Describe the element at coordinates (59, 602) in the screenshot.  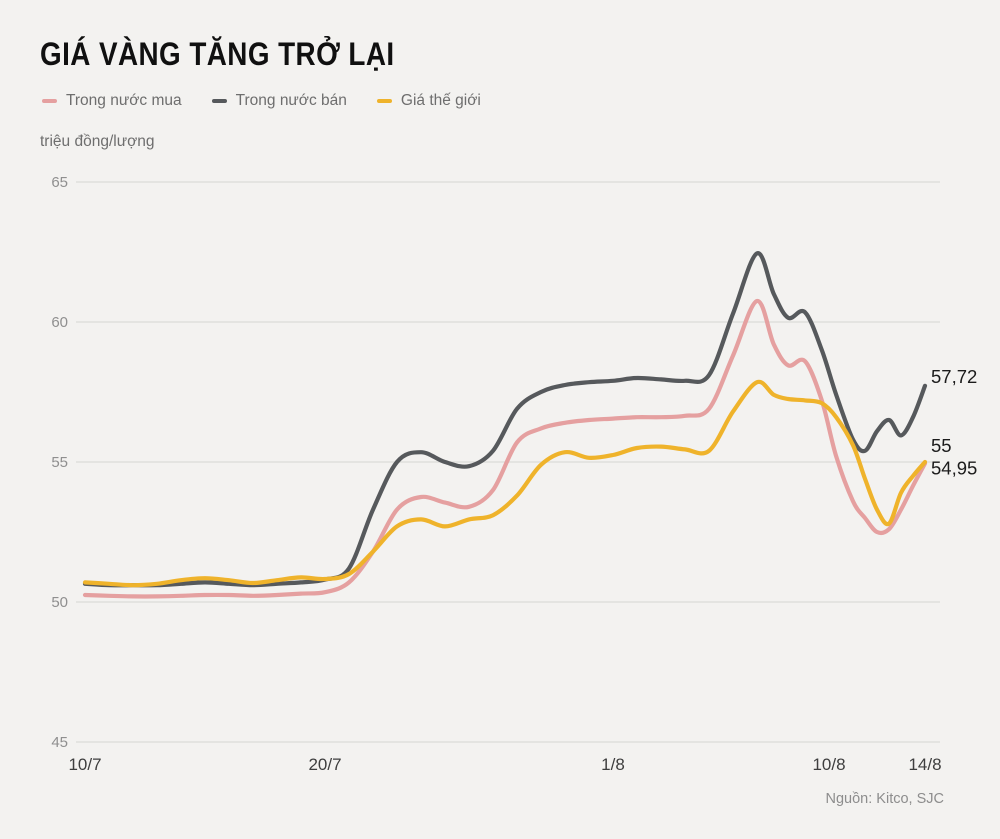
I see `y-axis-tick-label: 50` at that location.